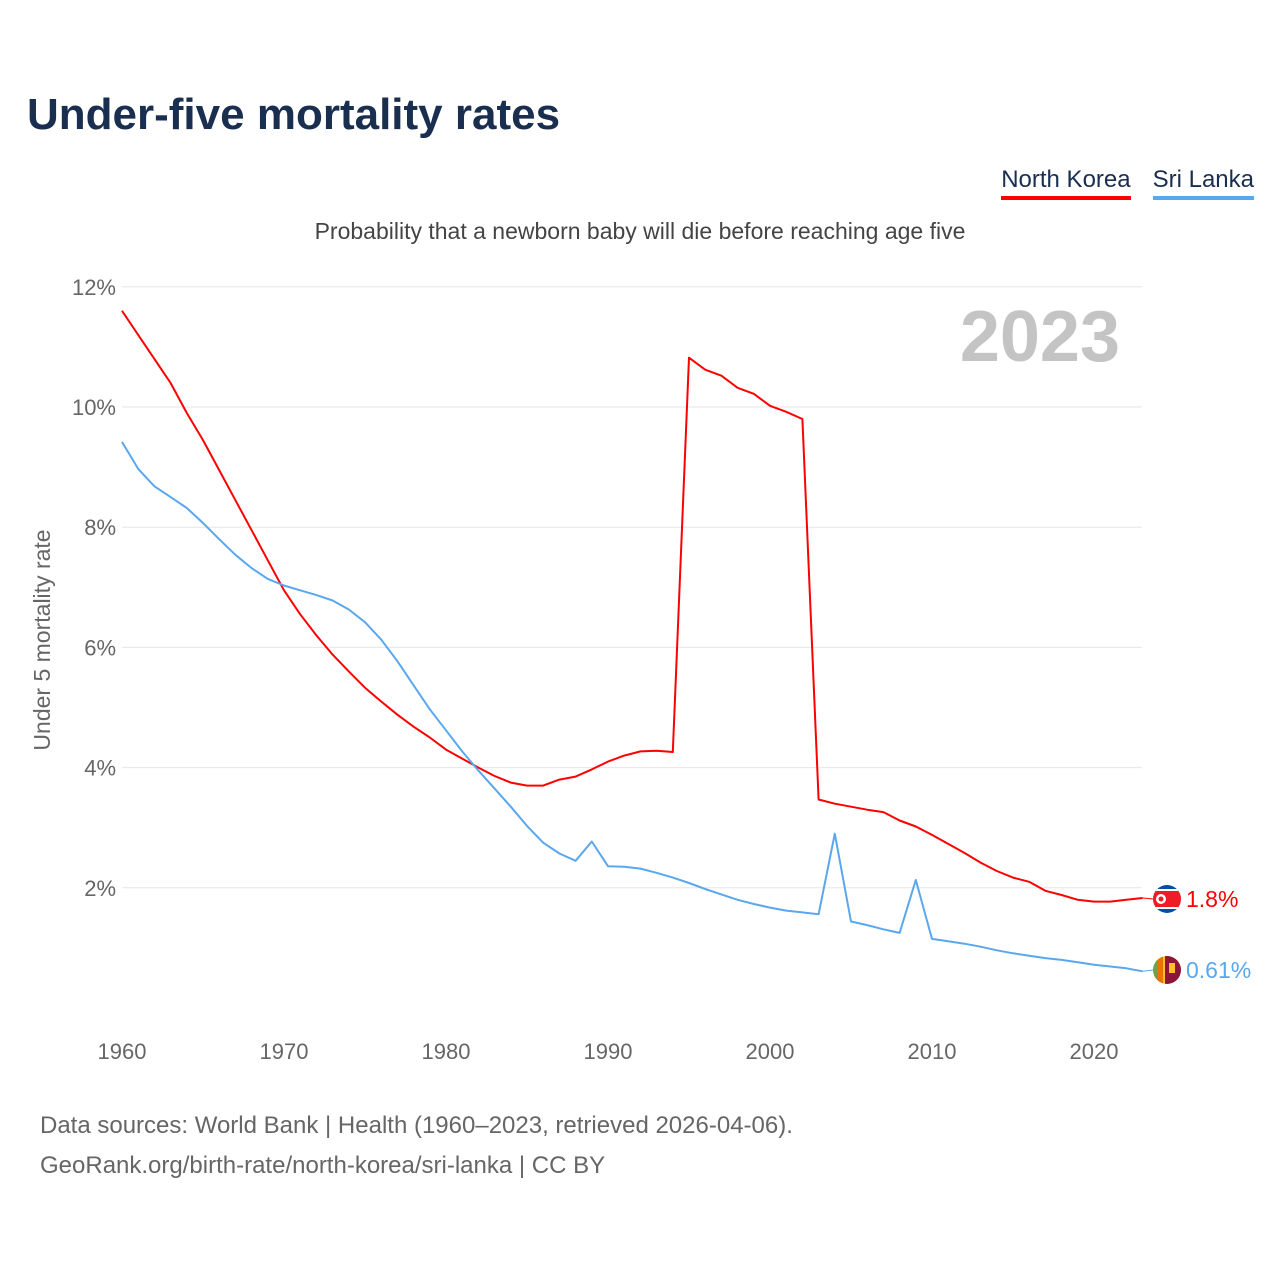 The height and width of the screenshot is (1280, 1280). What do you see at coordinates (122, 1051) in the screenshot?
I see `x-tick-label: 1960` at bounding box center [122, 1051].